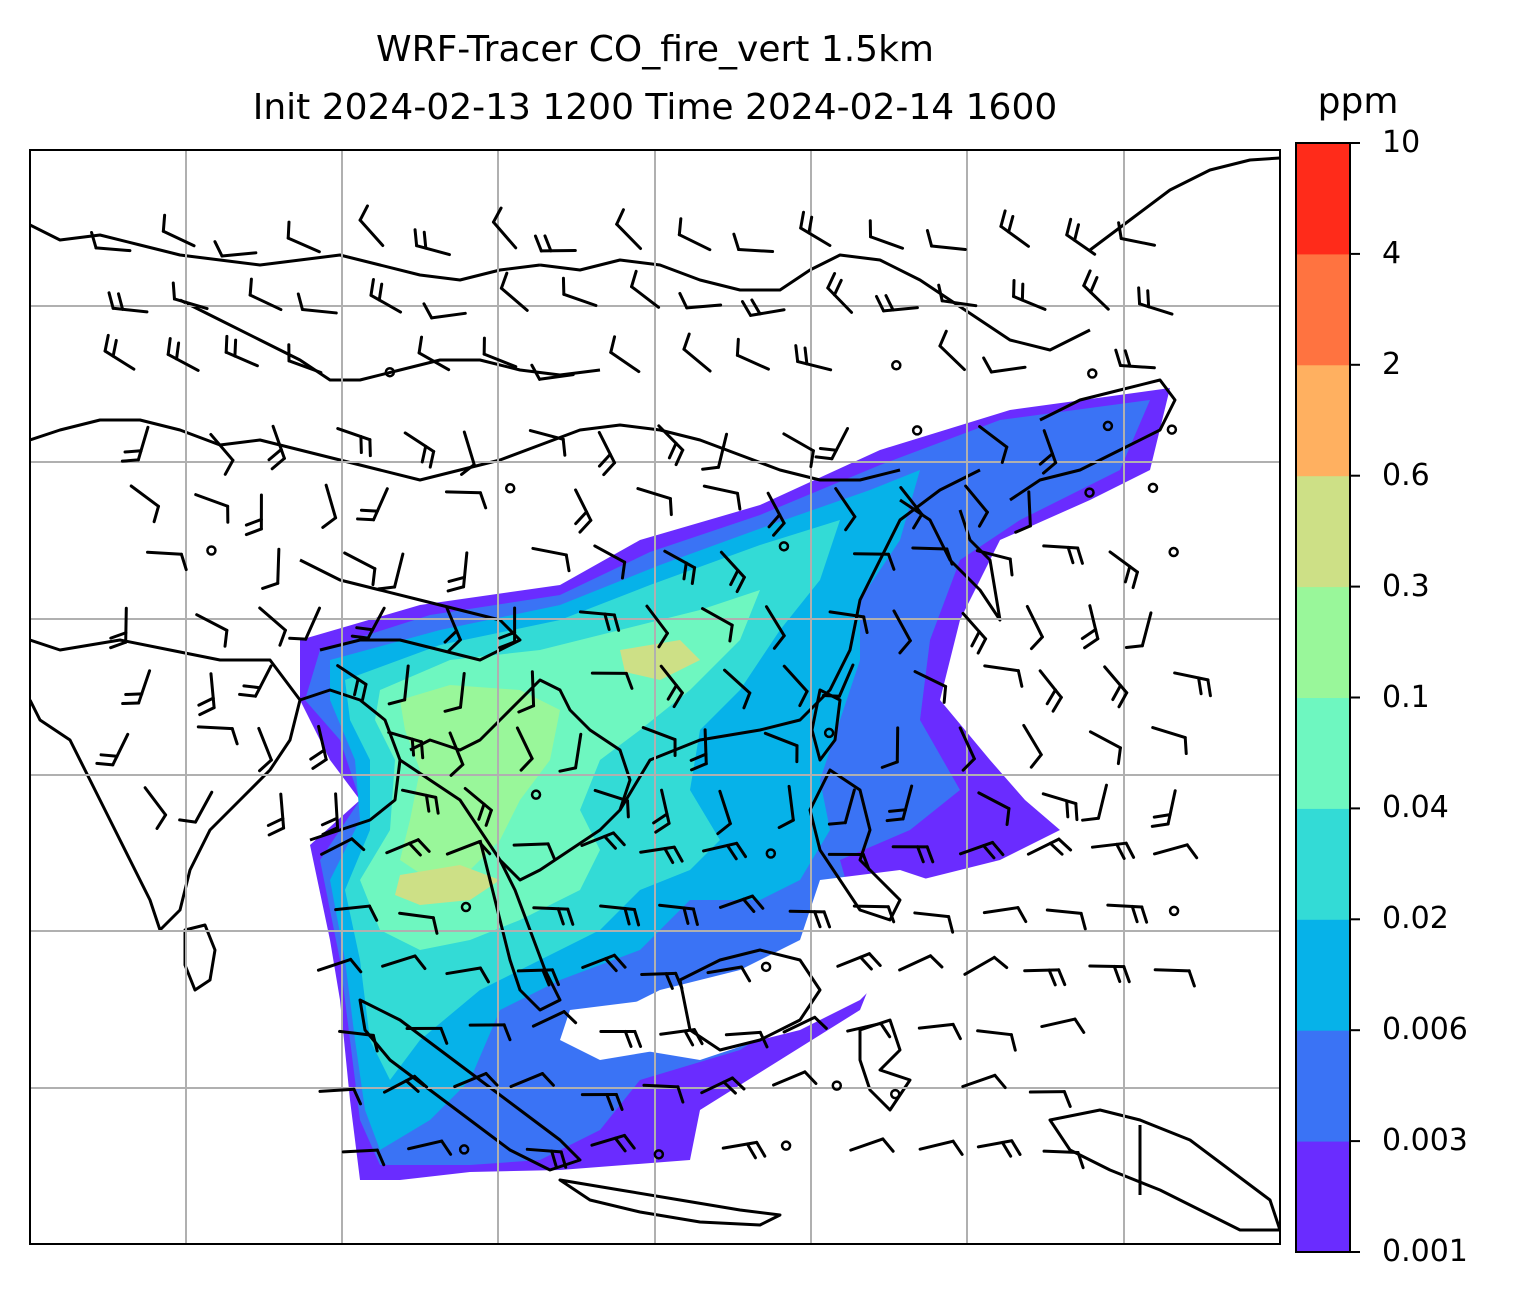  What do you see at coordinates (1038, 500) in the screenshot?
I see `coastline-korea-japan` at bounding box center [1038, 500].